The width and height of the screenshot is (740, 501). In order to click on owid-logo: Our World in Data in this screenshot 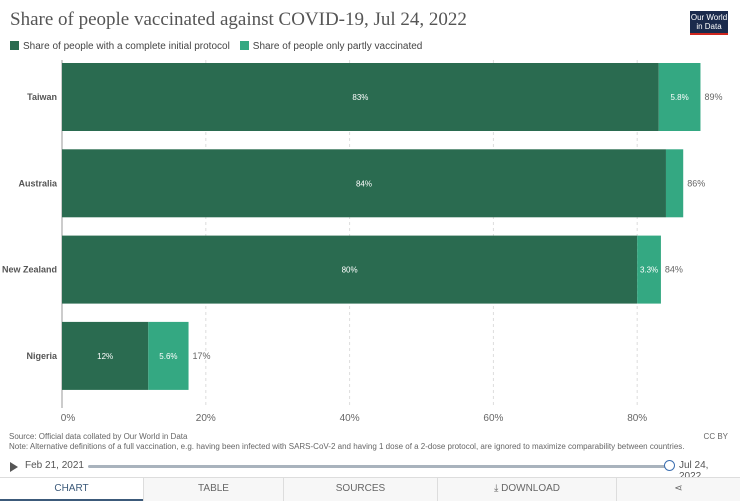, I will do `click(709, 23)`.